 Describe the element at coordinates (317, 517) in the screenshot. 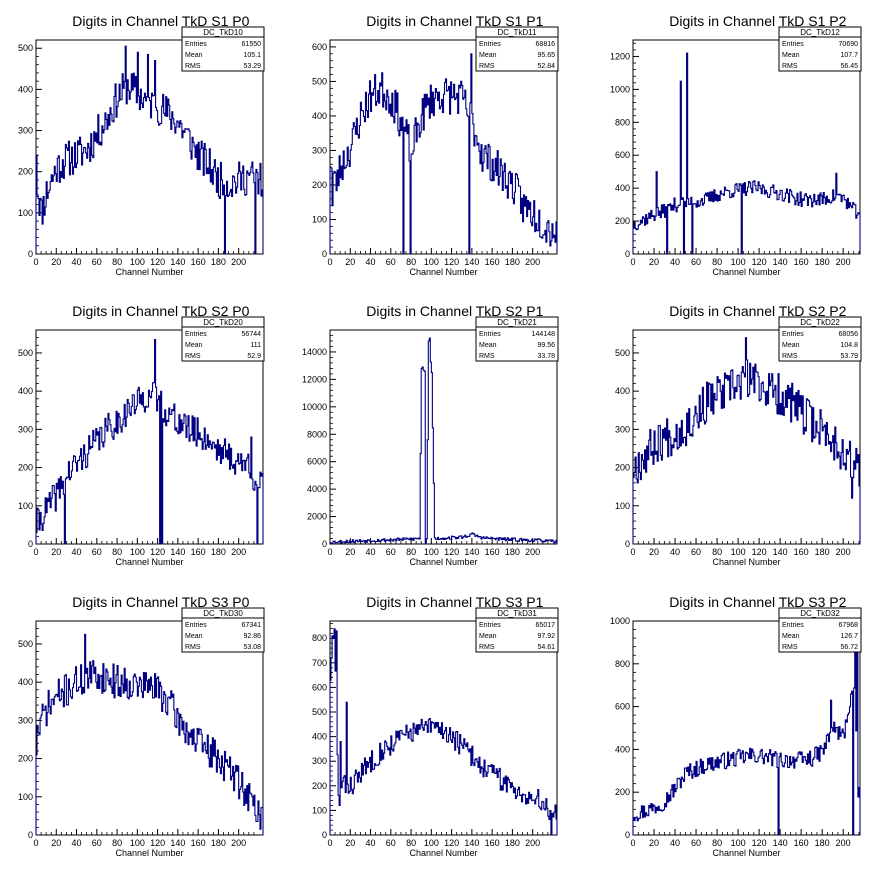

I see `y-tick-label: 2000` at that location.